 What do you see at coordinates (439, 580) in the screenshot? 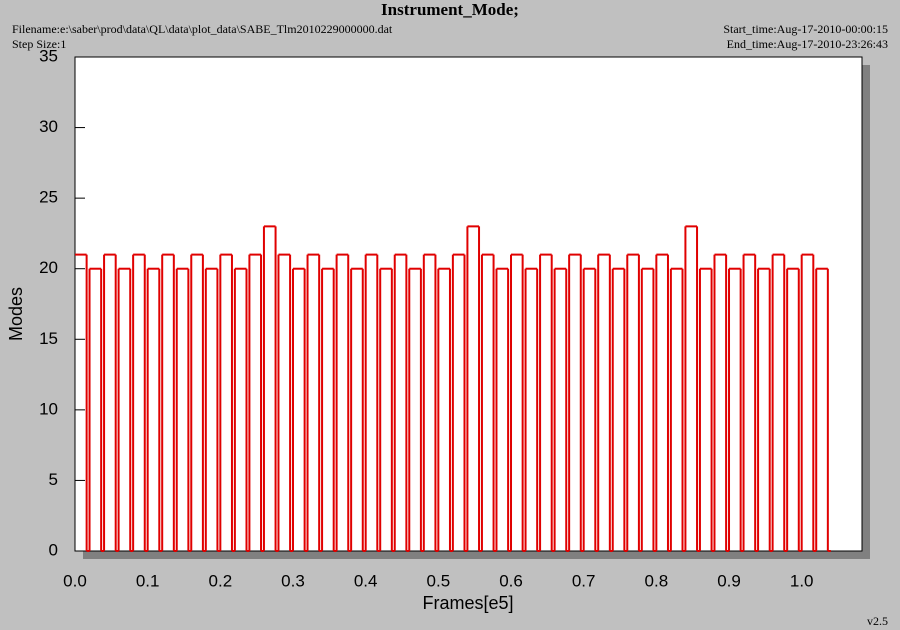
I see `x-tick-label: 0.5` at bounding box center [439, 580].